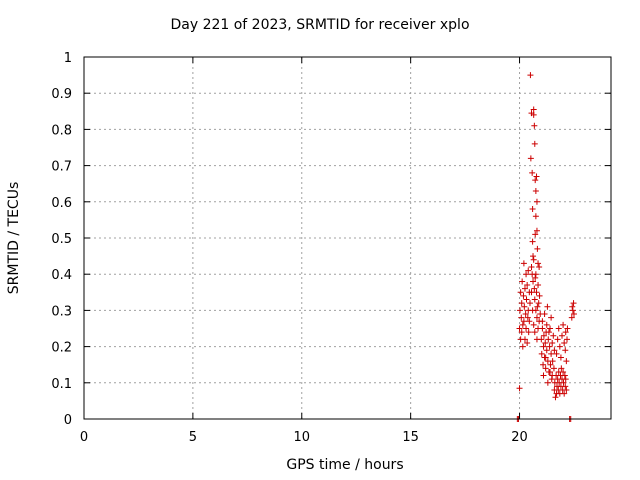 The image size is (640, 480). Describe the element at coordinates (61, 239) in the screenshot. I see `y-tick-label: 0.5` at that location.